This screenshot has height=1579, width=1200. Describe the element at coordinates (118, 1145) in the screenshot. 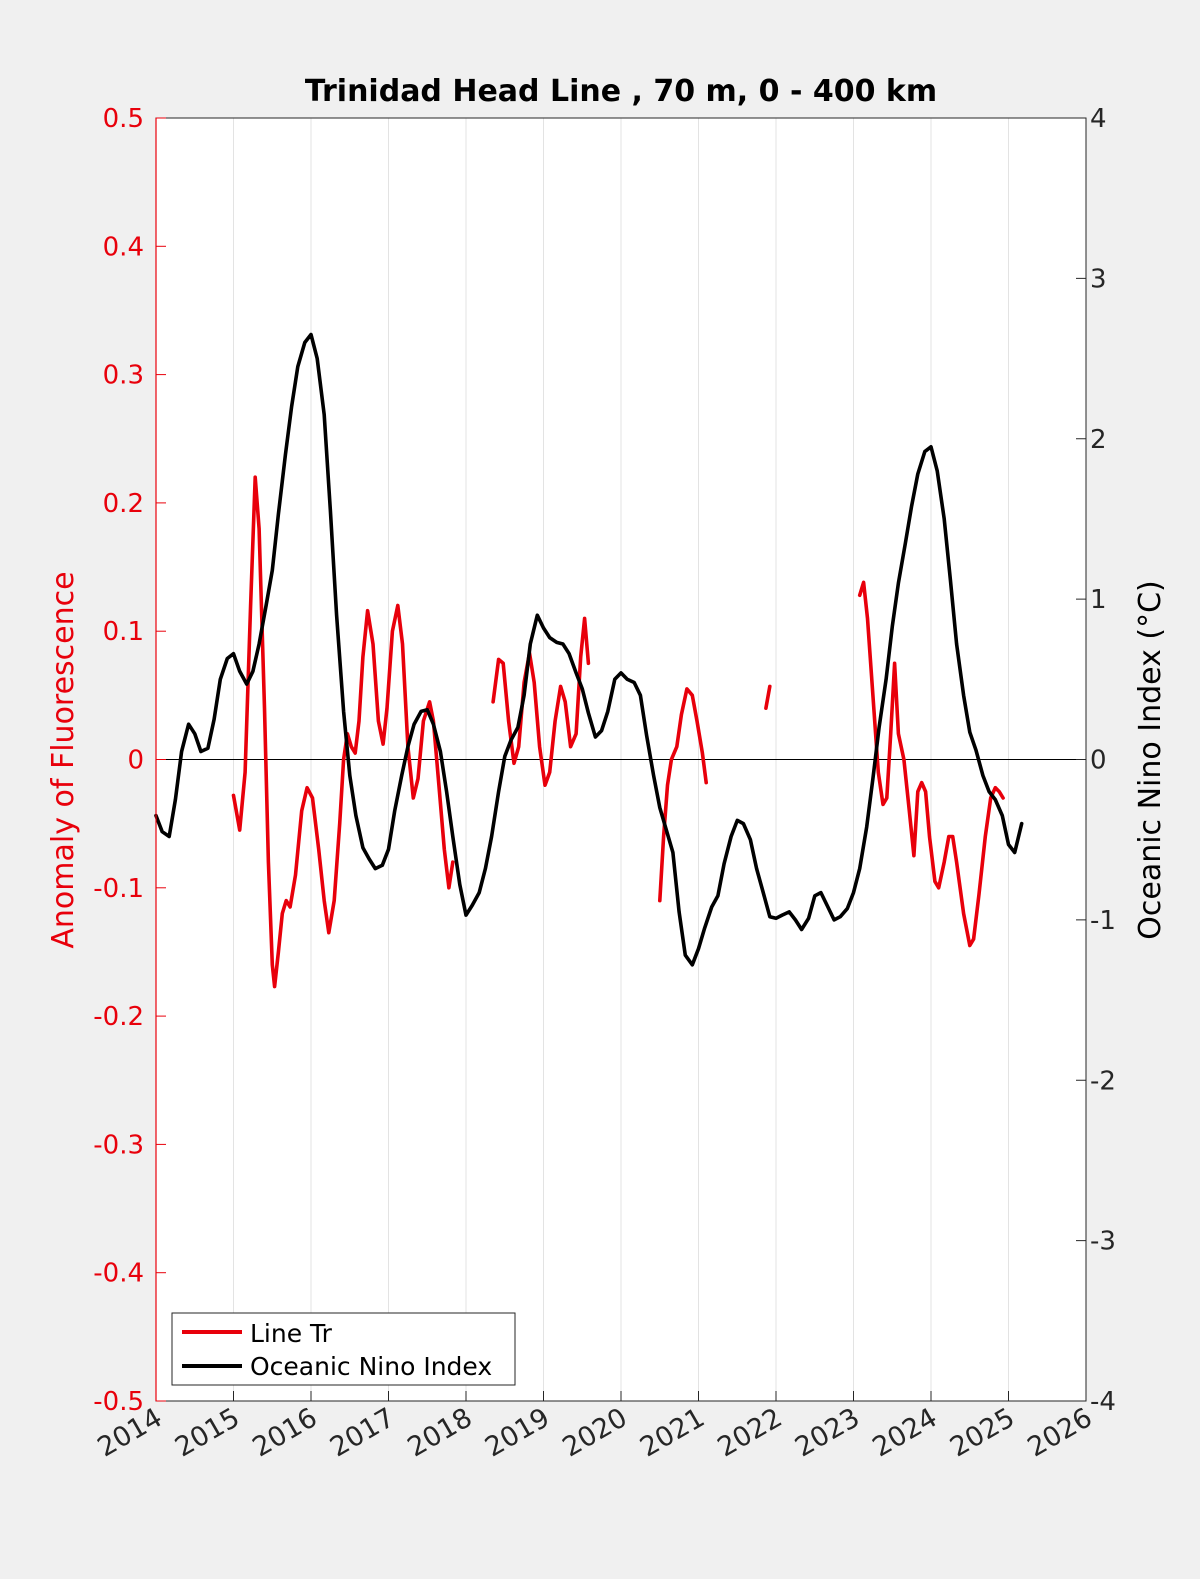

I see `y-left-tick-label--0.3: -0.3` at that location.